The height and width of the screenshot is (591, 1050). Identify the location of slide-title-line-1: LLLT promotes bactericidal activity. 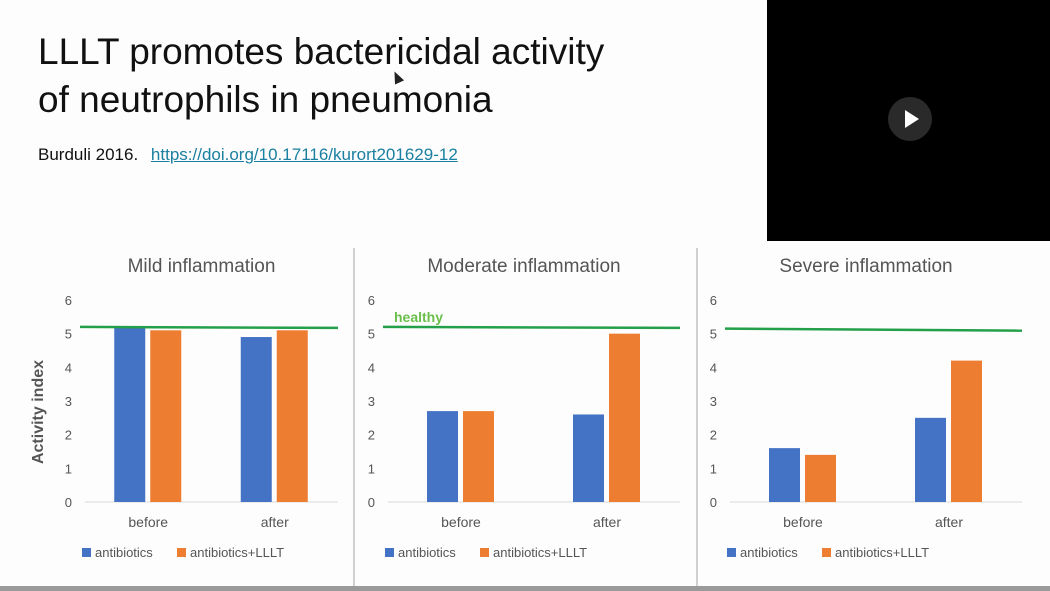
(321, 51).